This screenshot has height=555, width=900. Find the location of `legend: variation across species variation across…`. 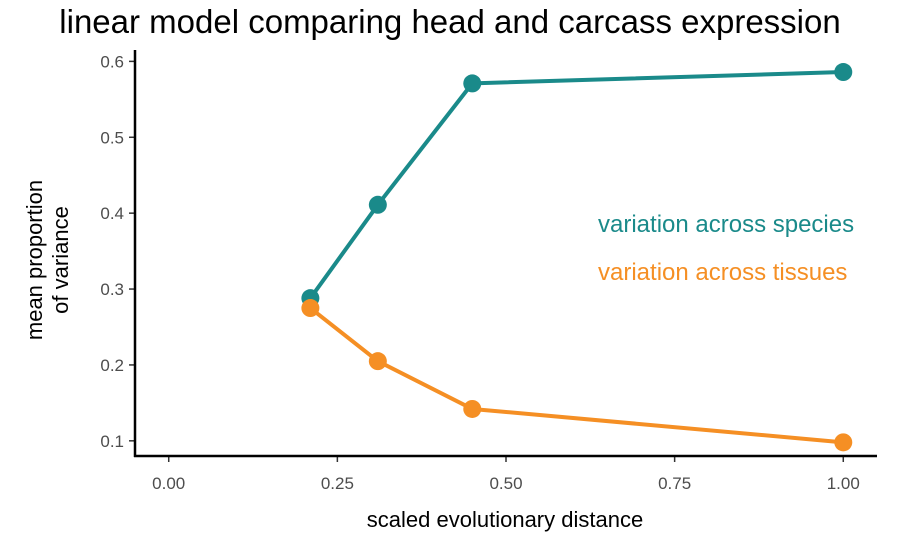

legend: variation across species variation across… is located at coordinates (726, 248).